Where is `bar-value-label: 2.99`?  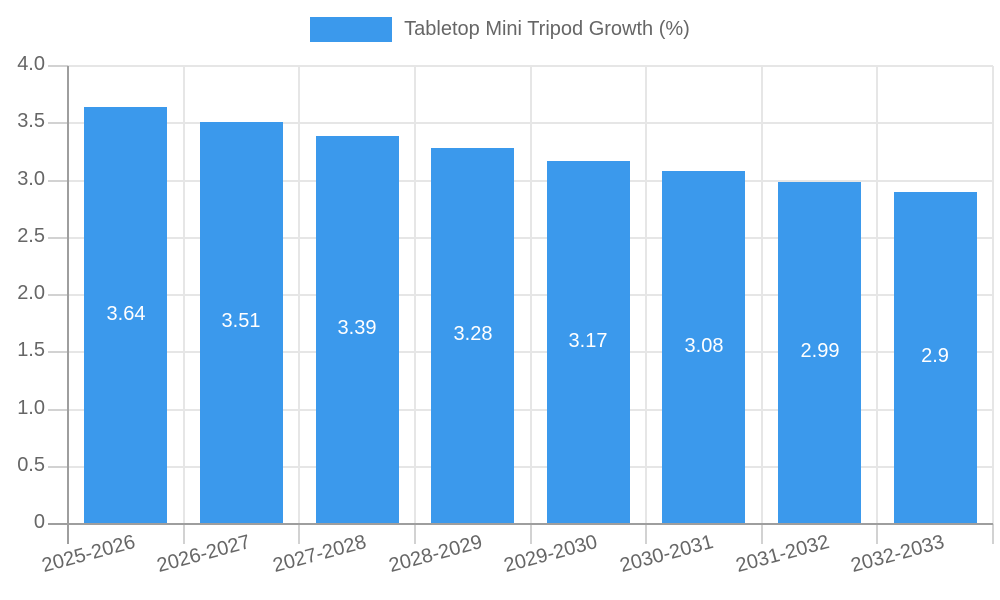 bar-value-label: 2.99 is located at coordinates (820, 351).